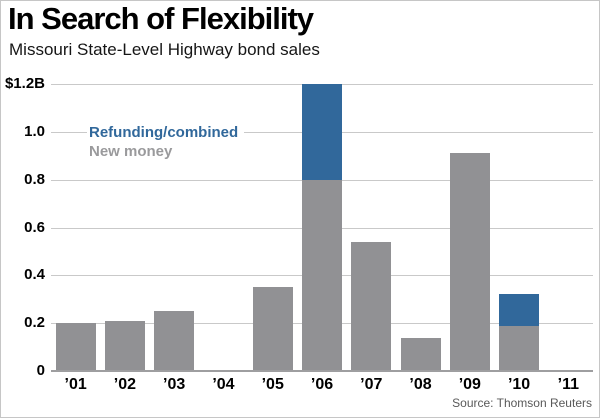  Describe the element at coordinates (34, 227) in the screenshot. I see `y-tick-label-0.6: 0.6` at that location.